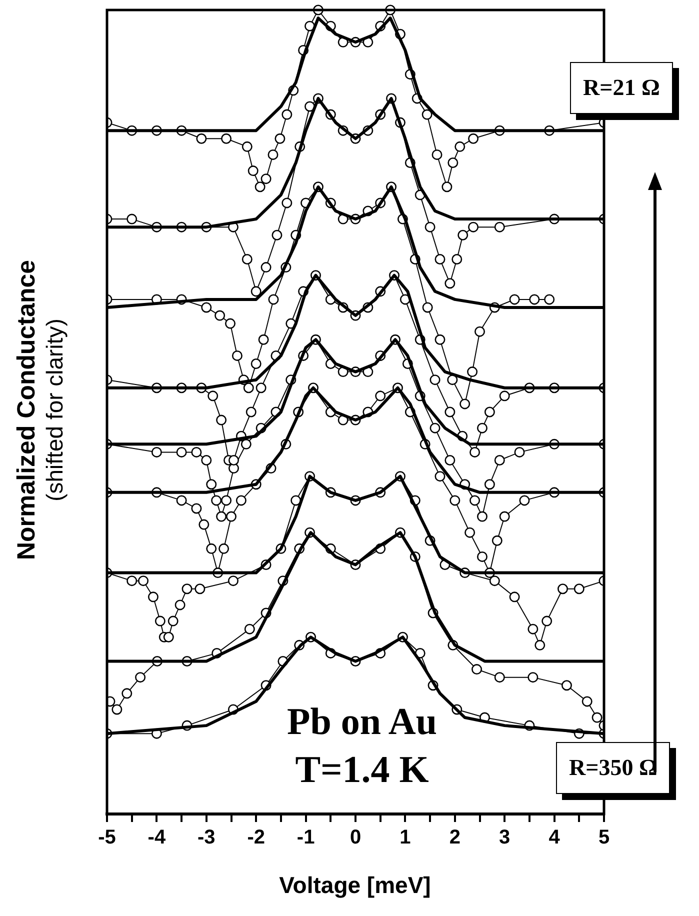  What do you see at coordinates (362, 722) in the screenshot?
I see `annotation: Pb on Au` at bounding box center [362, 722].